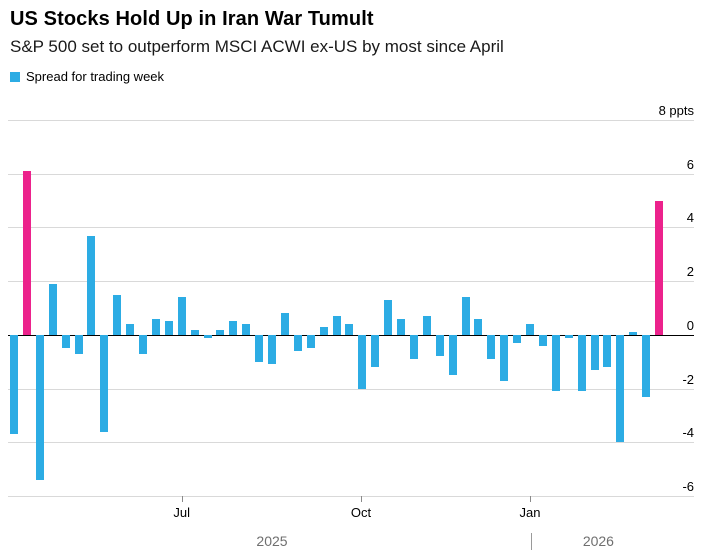 The image size is (703, 556). What do you see at coordinates (690, 217) in the screenshot?
I see `y-axis-label: 4` at bounding box center [690, 217].